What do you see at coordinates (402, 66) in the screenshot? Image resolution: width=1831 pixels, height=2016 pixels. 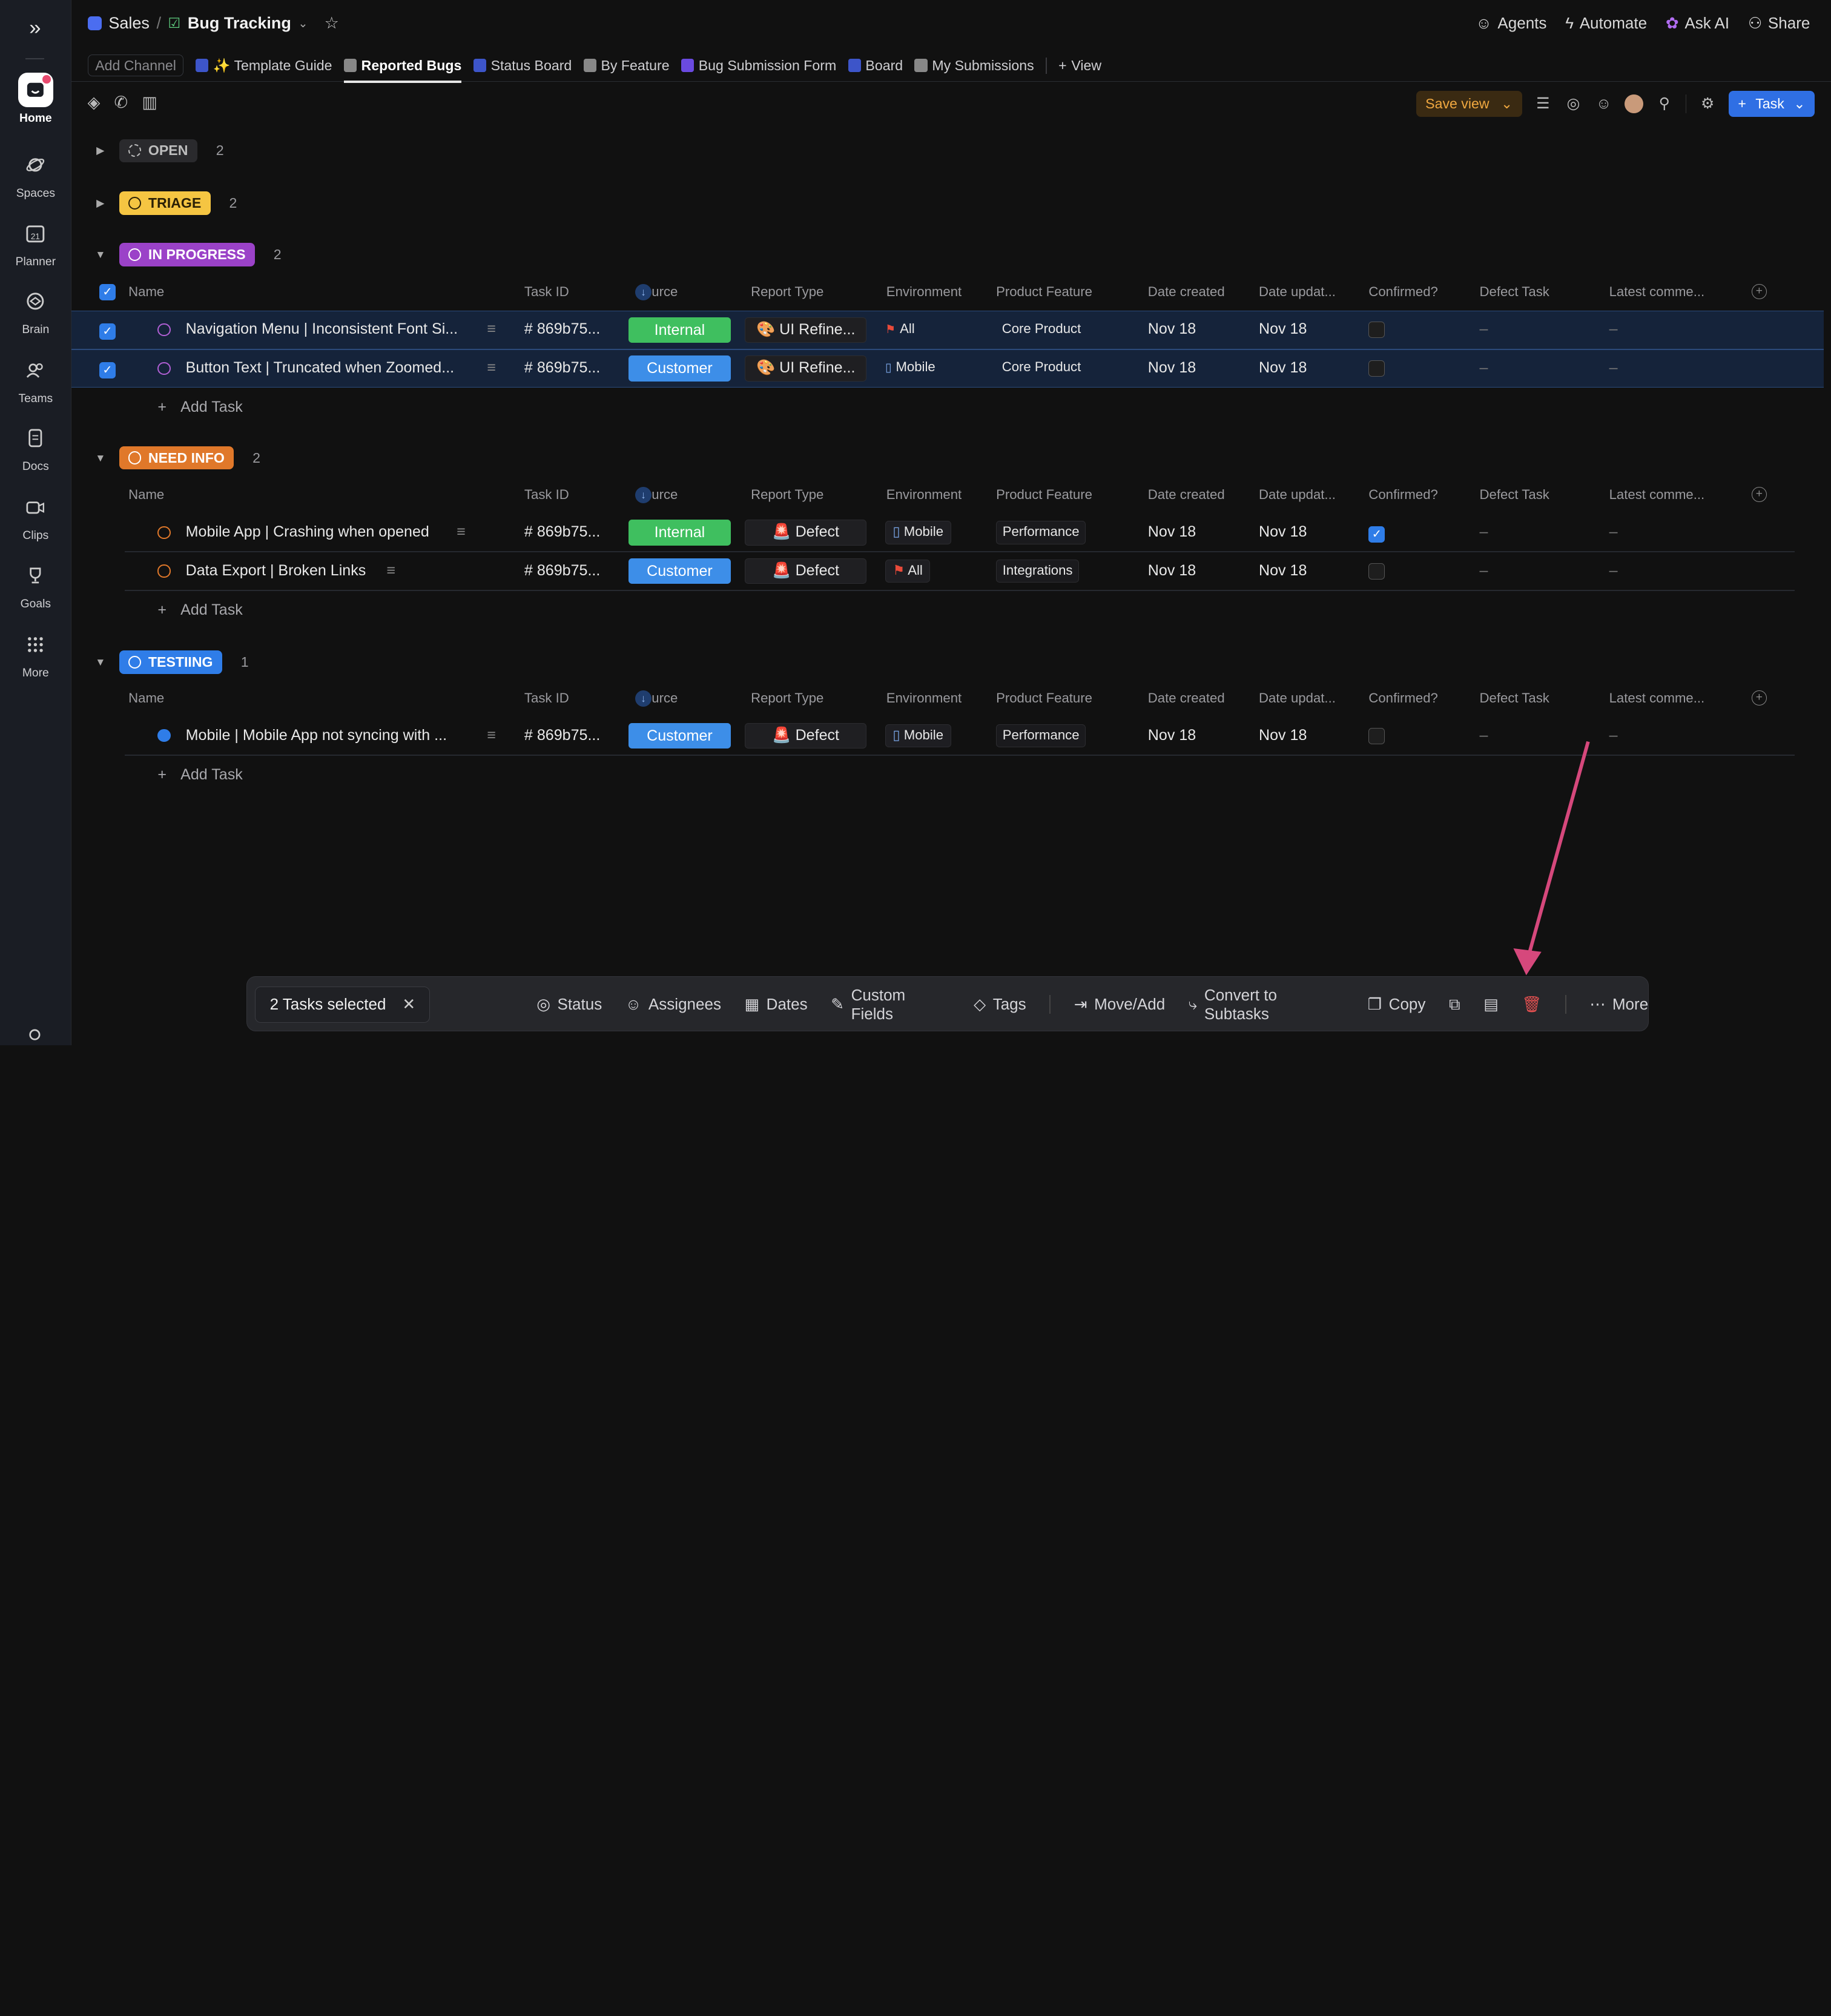 I see `tab-reported-bugs: Reported Bugs` at bounding box center [402, 66].